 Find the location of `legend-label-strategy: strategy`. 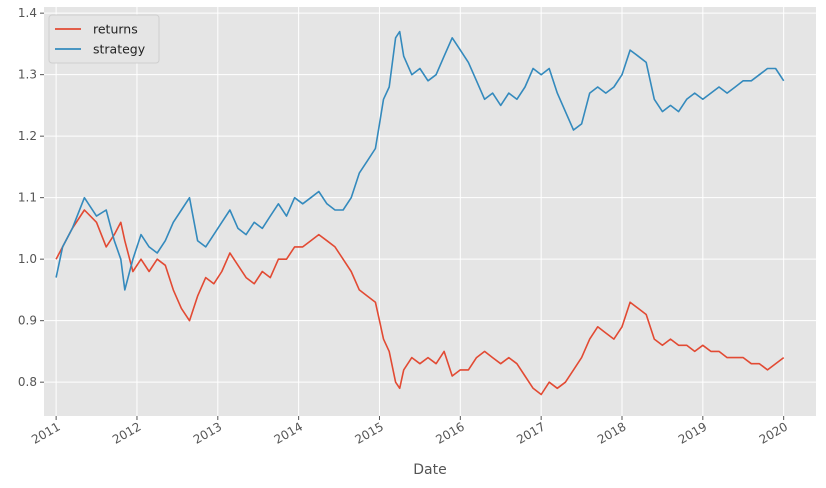

legend-label-strategy: strategy is located at coordinates (119, 49).